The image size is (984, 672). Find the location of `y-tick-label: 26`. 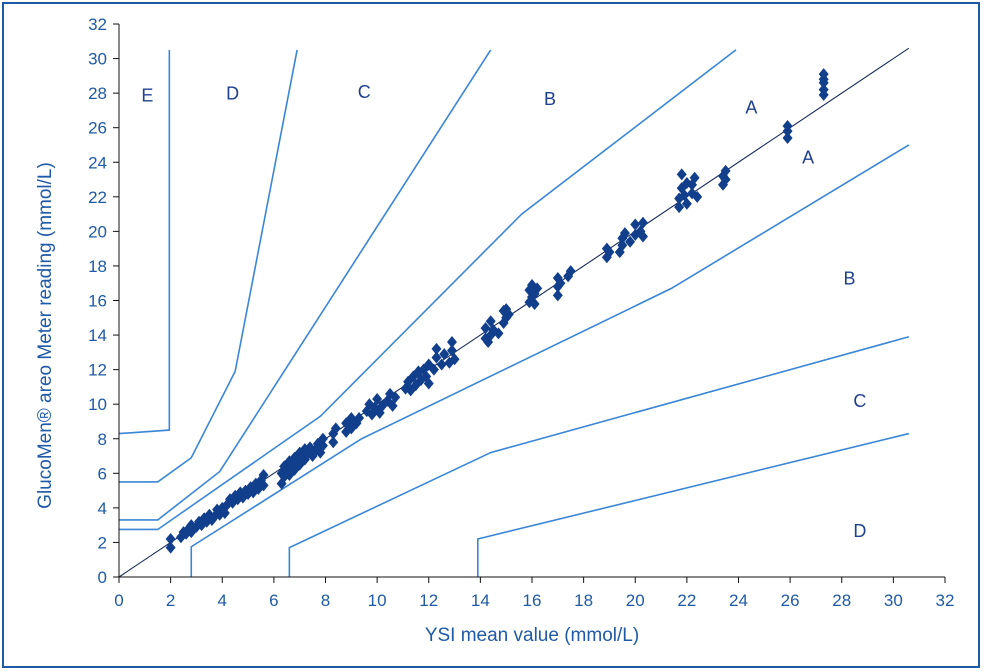

y-tick-label: 26 is located at coordinates (97, 128).